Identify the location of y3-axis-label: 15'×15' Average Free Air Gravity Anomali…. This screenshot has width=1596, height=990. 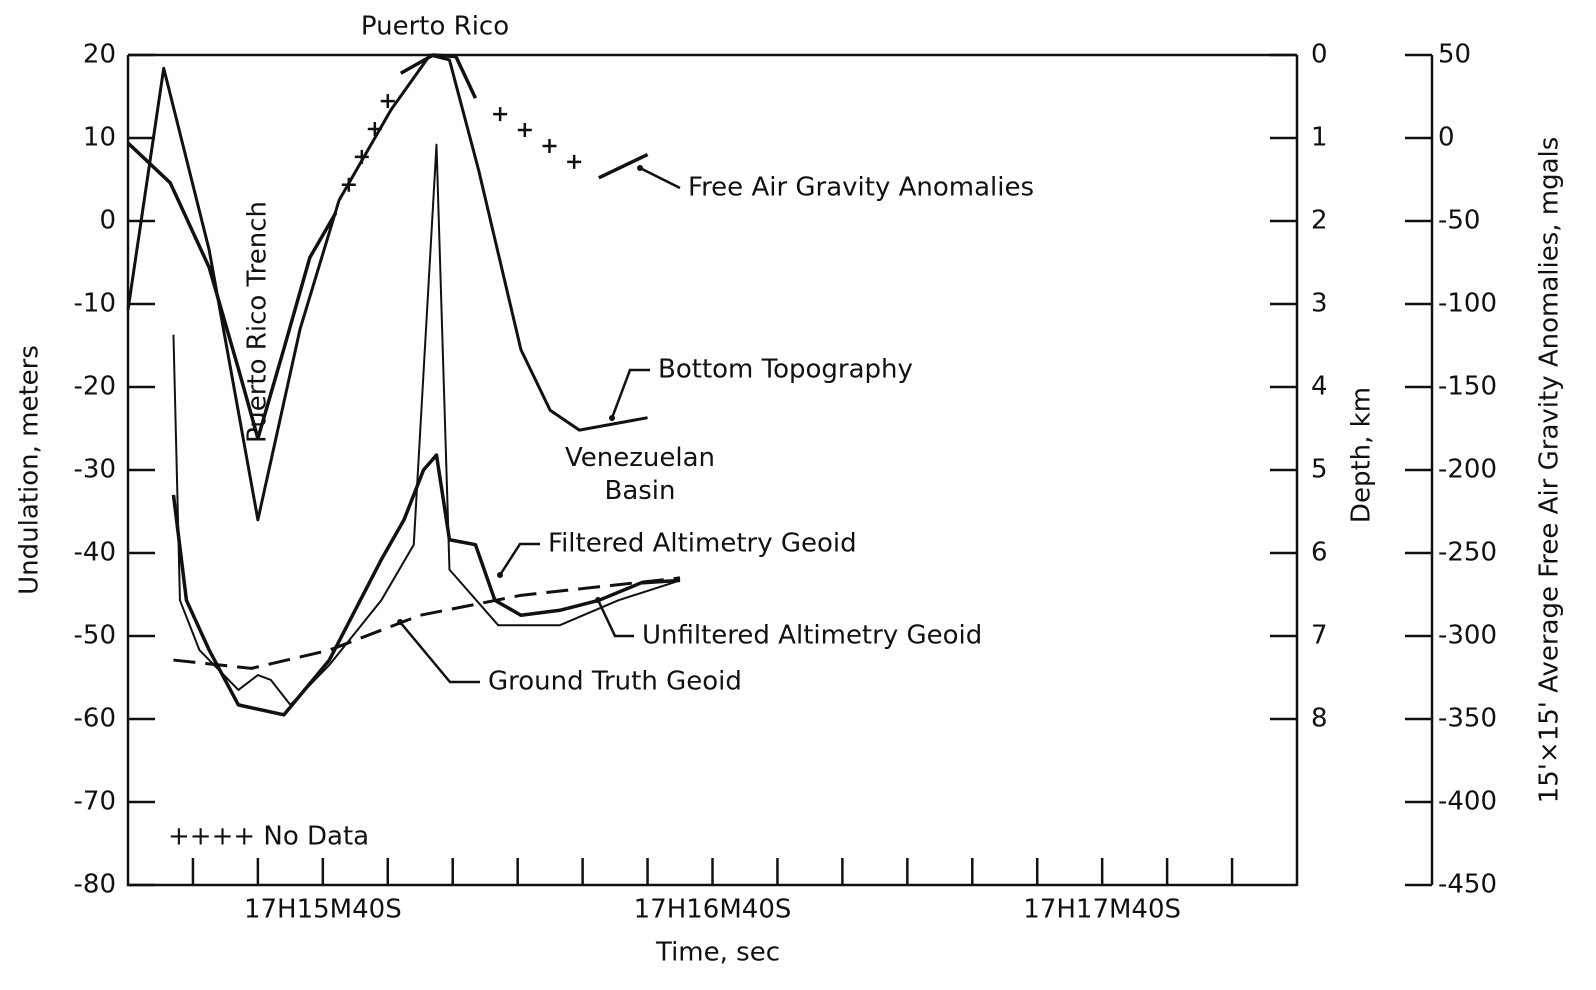
(1550, 470).